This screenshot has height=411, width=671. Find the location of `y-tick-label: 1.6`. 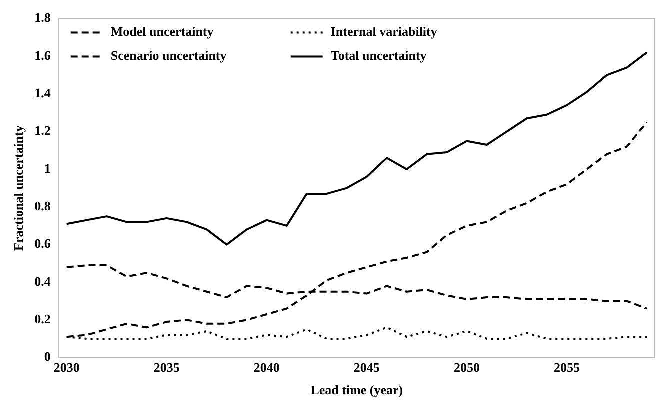

y-tick-label: 1.6 is located at coordinates (43, 55).